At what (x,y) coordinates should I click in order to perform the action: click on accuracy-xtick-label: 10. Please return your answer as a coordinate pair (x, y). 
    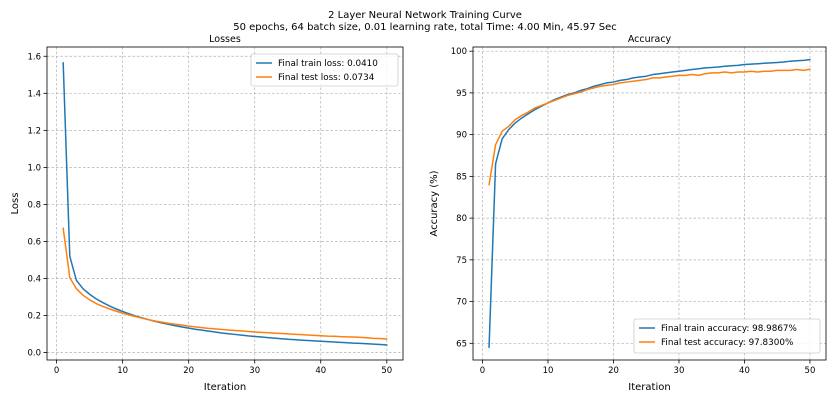
    Looking at the image, I should click on (548, 371).